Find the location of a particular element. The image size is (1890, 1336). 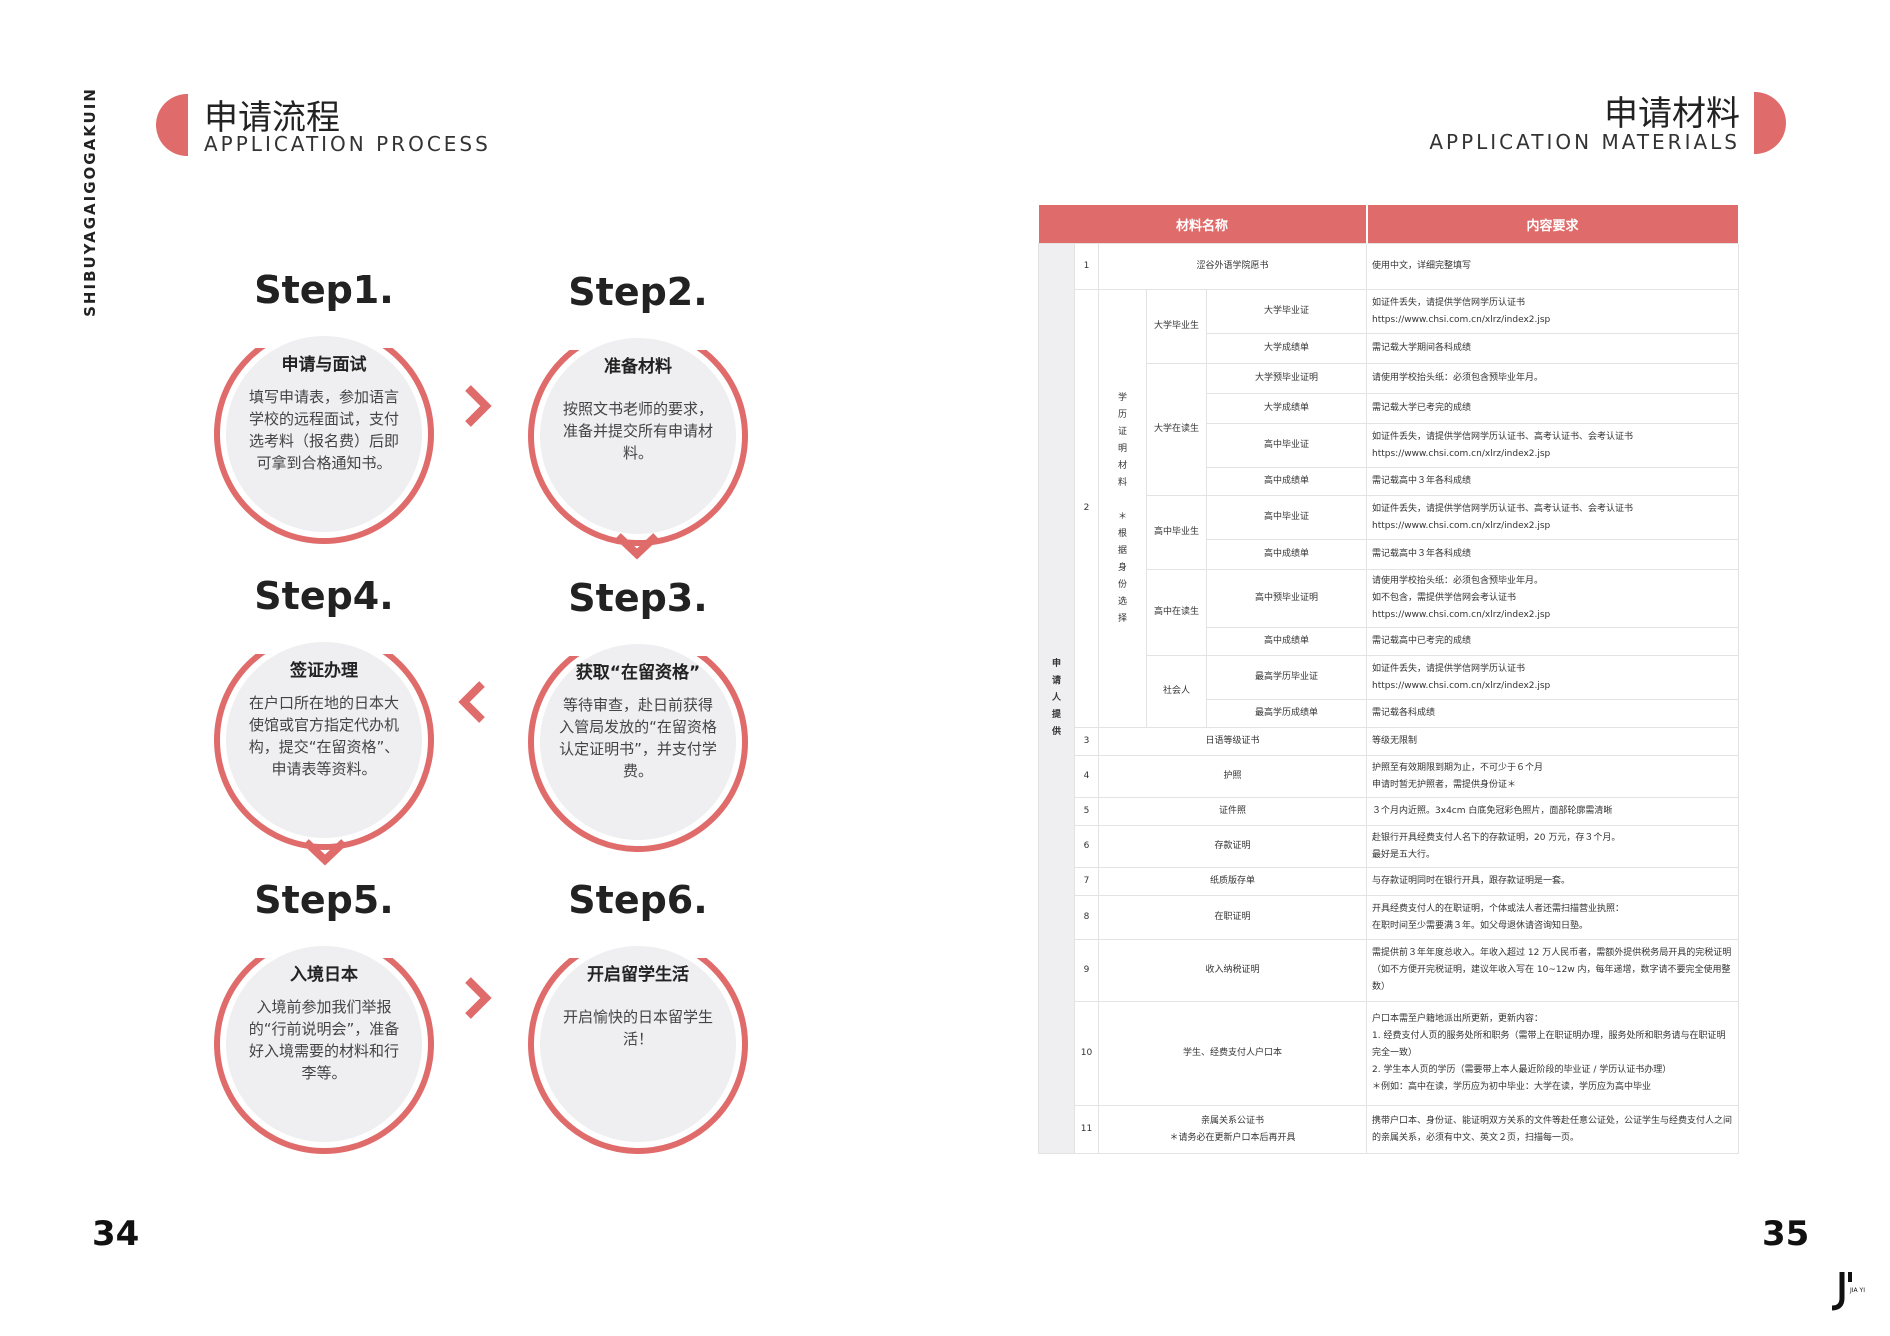

side-label: 申请人提供 is located at coordinates (1056, 698).